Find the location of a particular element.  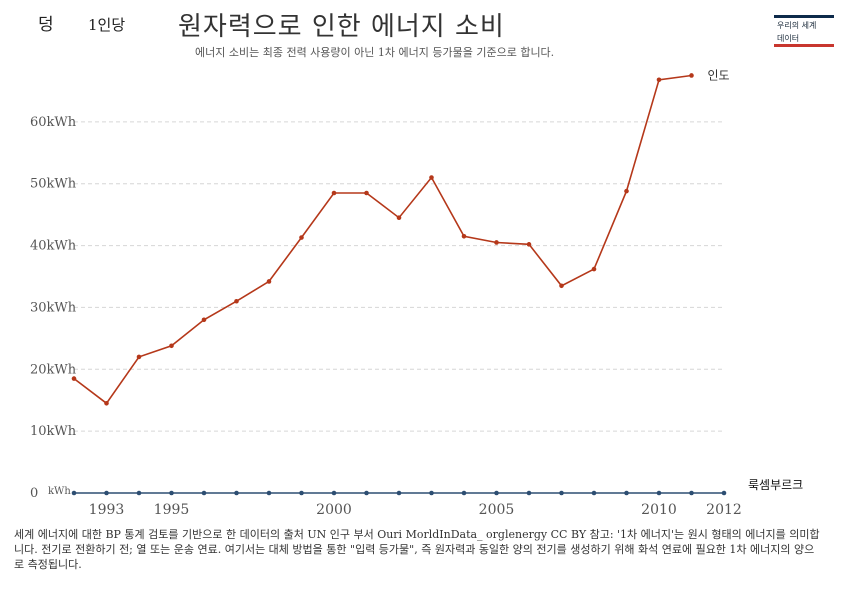

y-tick-label: 0 is located at coordinates (34, 493).